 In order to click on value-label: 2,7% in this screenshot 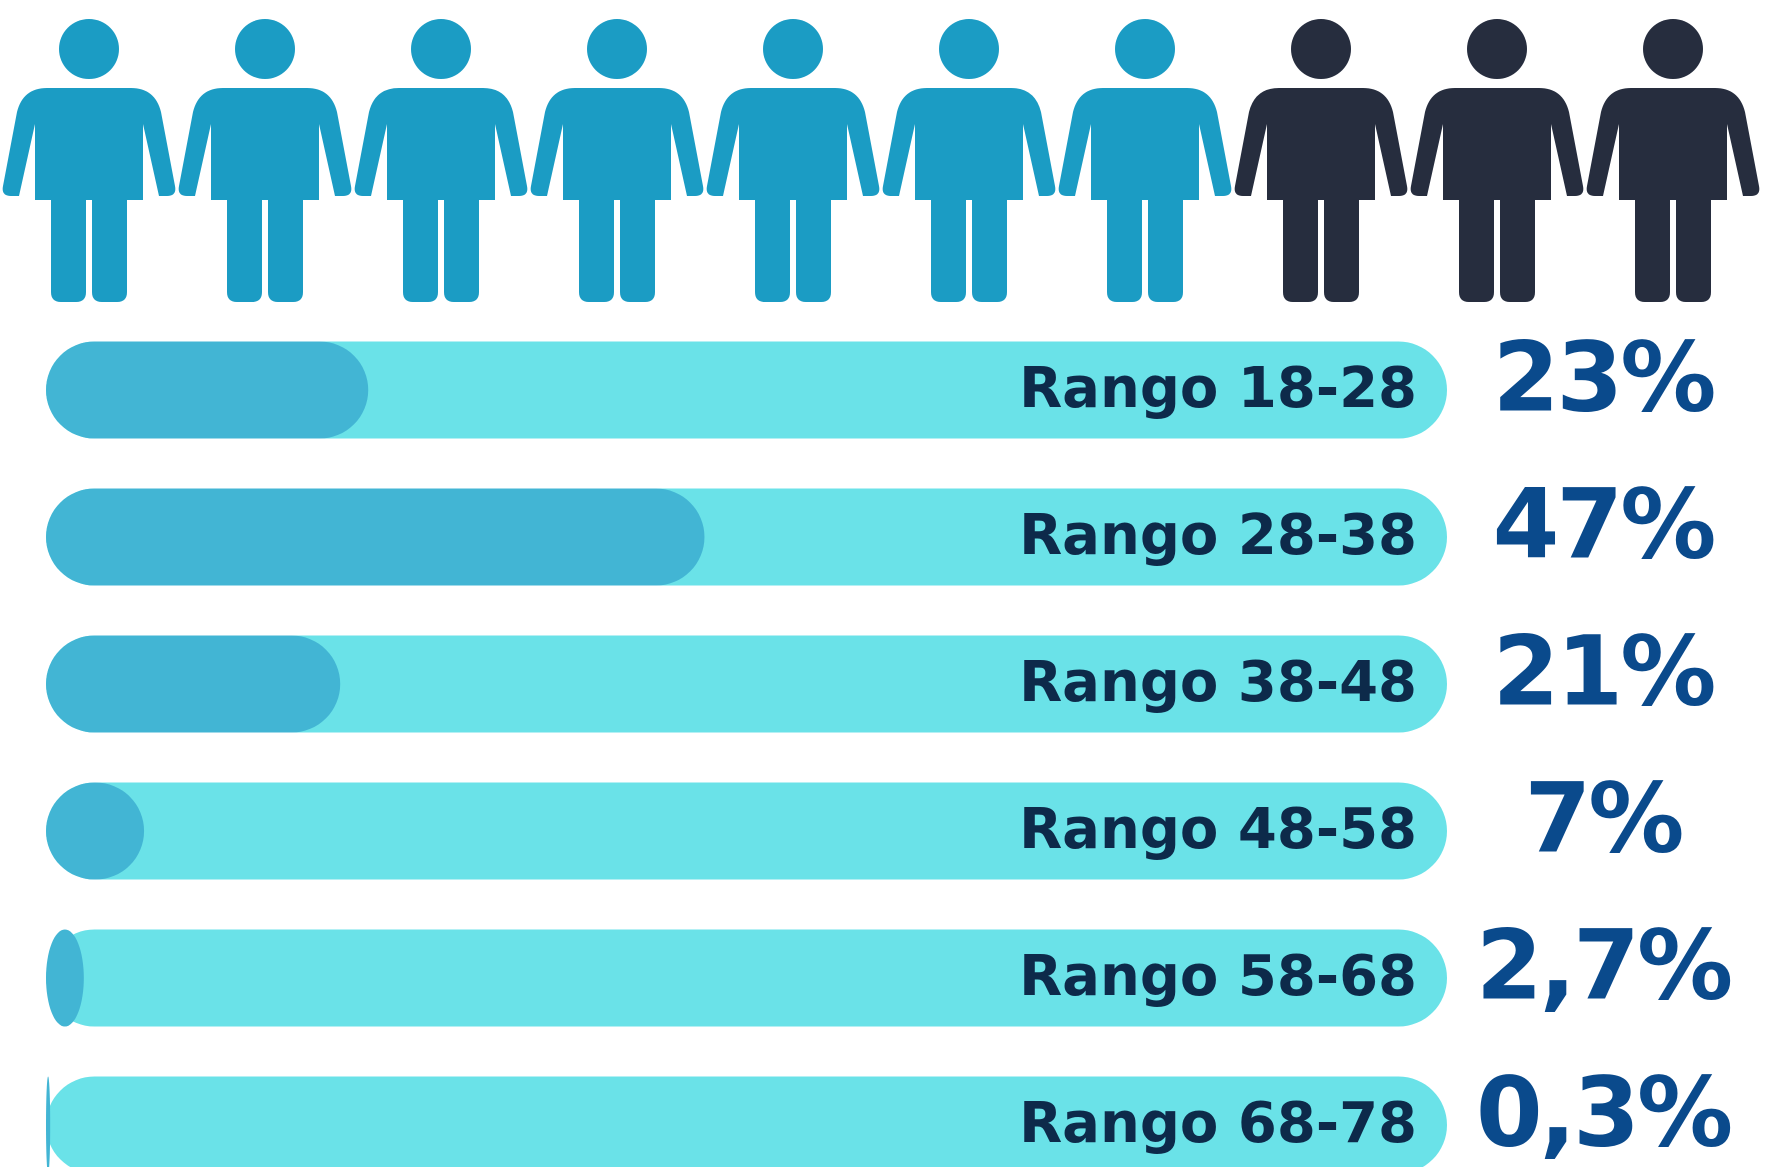, I will do `click(1603, 965)`.